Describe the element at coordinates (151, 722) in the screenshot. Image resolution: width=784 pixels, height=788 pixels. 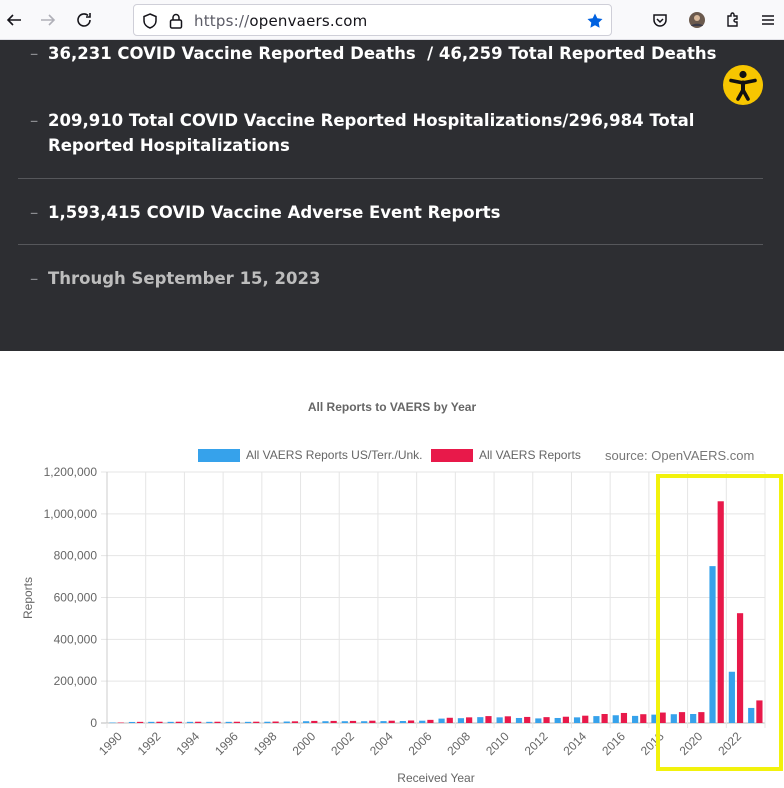
I see `bar-us-1992` at that location.